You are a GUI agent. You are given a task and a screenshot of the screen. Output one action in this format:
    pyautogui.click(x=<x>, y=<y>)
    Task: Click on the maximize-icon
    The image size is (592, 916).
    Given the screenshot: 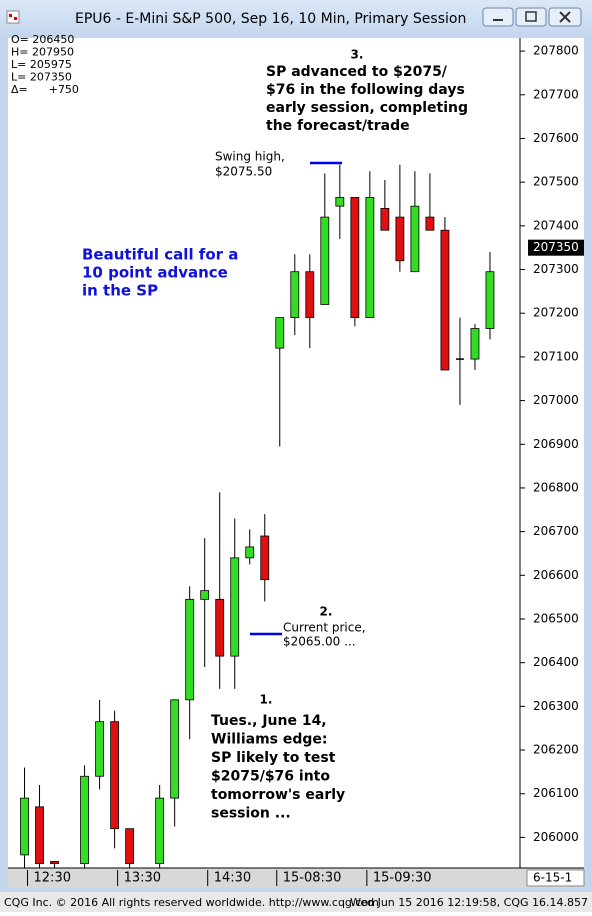 What is the action you would take?
    pyautogui.click(x=531, y=16)
    